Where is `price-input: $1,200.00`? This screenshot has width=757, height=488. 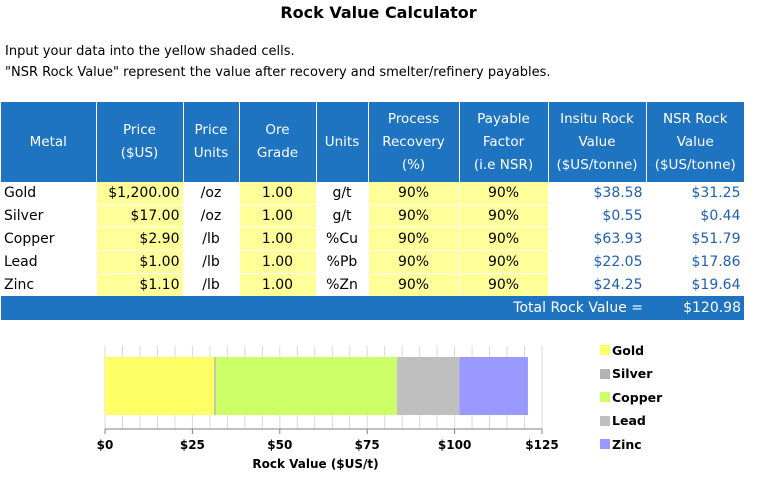 price-input: $1,200.00 is located at coordinates (140, 193).